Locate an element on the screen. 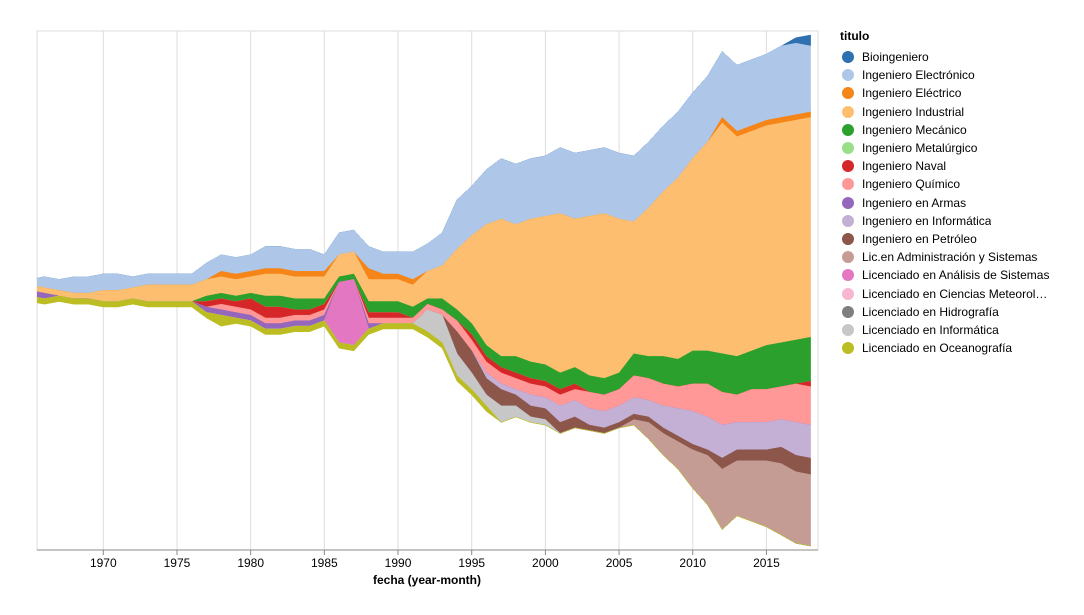 The image size is (1084, 615). legend-label: Ingeniero Mecánico is located at coordinates (914, 129).